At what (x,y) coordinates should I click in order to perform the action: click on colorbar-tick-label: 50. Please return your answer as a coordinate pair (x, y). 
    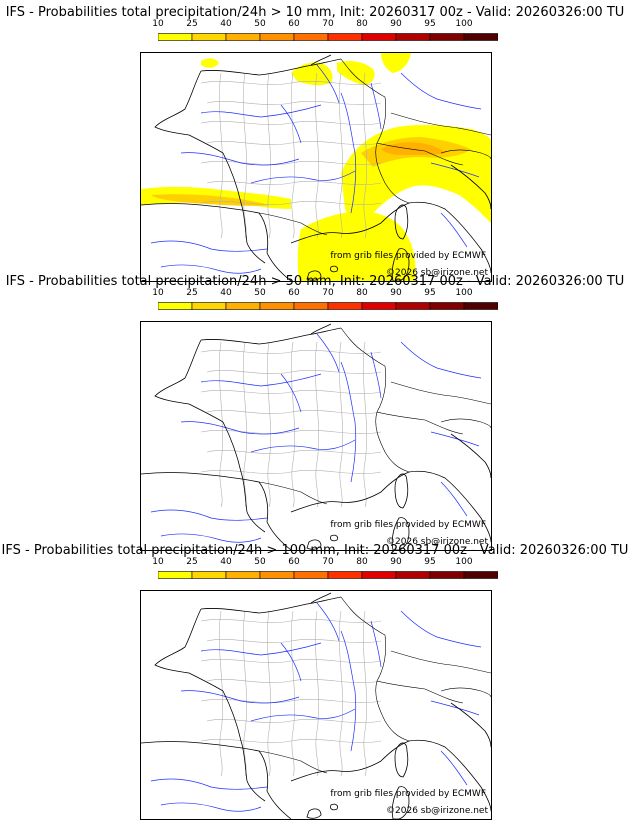
    Looking at the image, I should click on (260, 24).